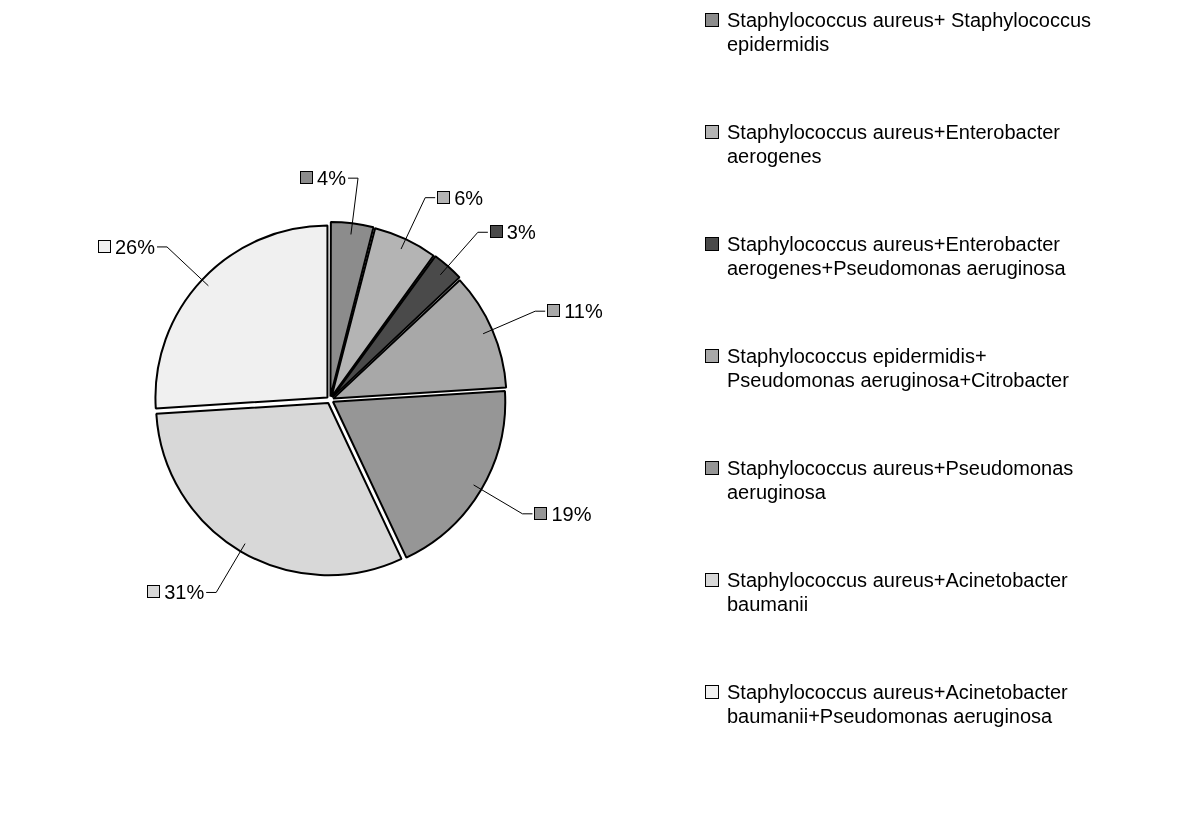 This screenshot has height=837, width=1202. What do you see at coordinates (909, 32) in the screenshot?
I see `legend-label: Staphylococcus aureus+ Staphylococcus epidermidis` at bounding box center [909, 32].